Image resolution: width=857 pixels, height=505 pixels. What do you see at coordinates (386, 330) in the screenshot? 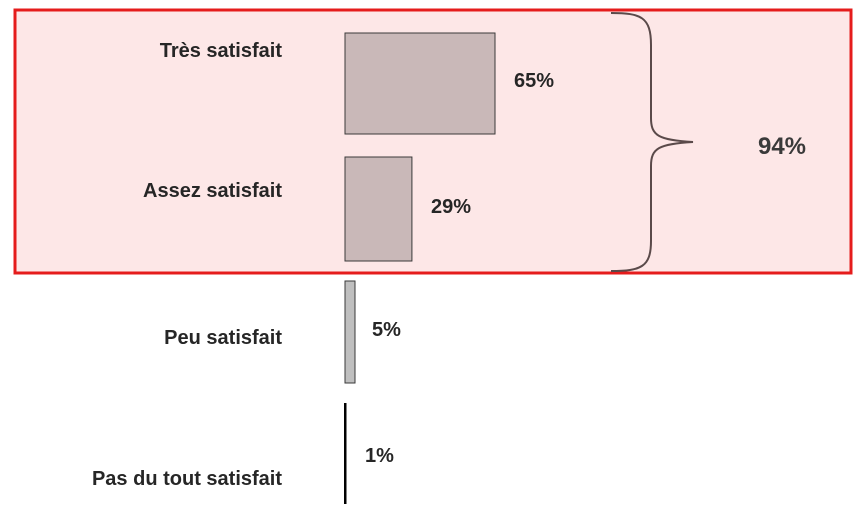
I see `value-label-peu-satisfait: 5%` at bounding box center [386, 330].